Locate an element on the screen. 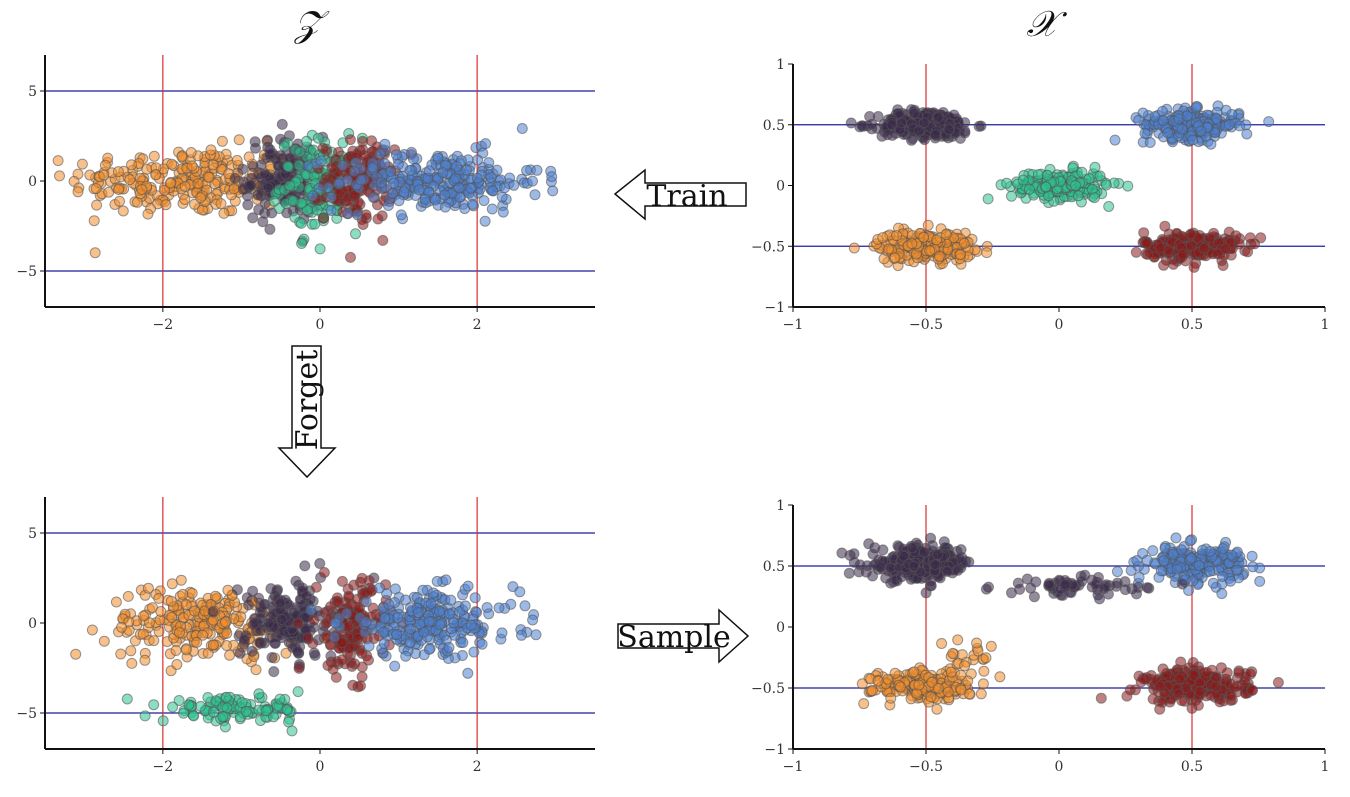 The width and height of the screenshot is (1350, 797). panel-data-train: −1 −0.5 0 0.5 1 −1 −0.5 0 0.5 1 is located at coordinates (1040, 195).